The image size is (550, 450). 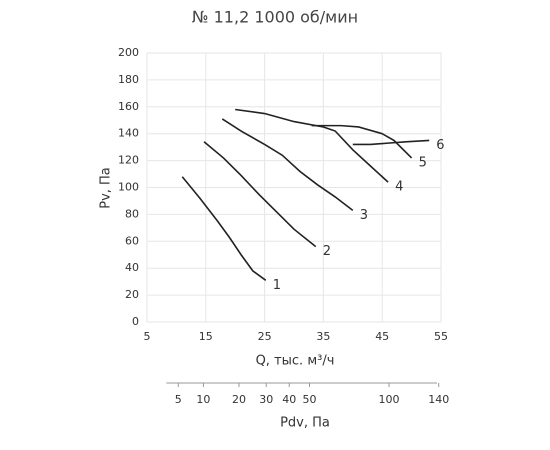 What do you see at coordinates (128, 106) in the screenshot?
I see `y-tick-label: 160` at bounding box center [128, 106].